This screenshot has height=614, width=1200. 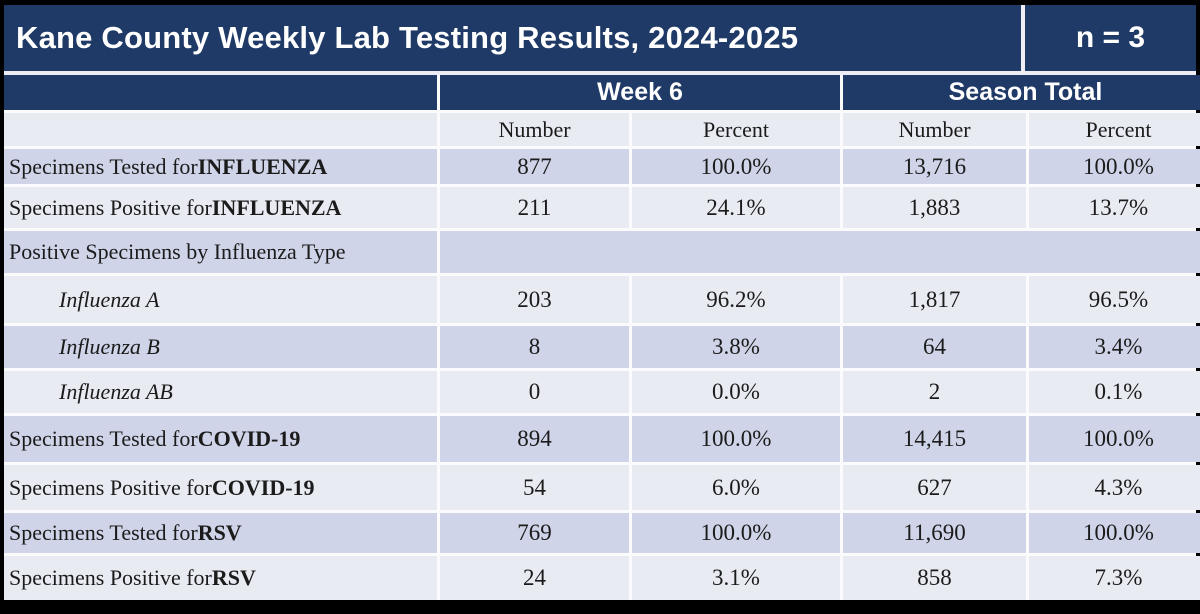 I want to click on value-influenza-a-col2: 1,817, so click(x=934, y=299).